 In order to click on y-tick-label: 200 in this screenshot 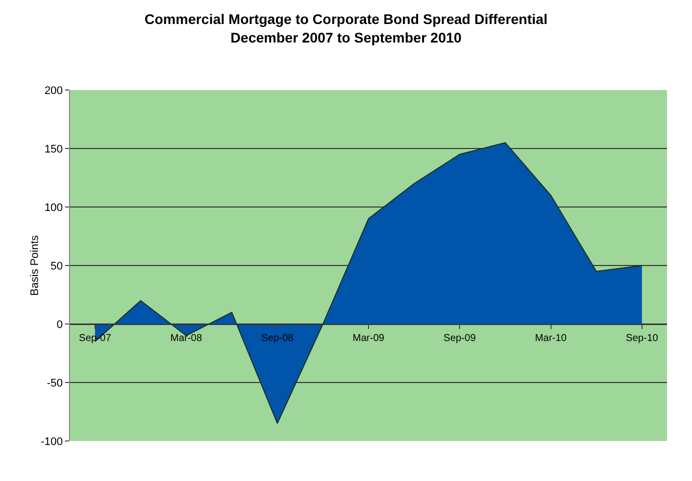, I will do `click(53, 90)`.